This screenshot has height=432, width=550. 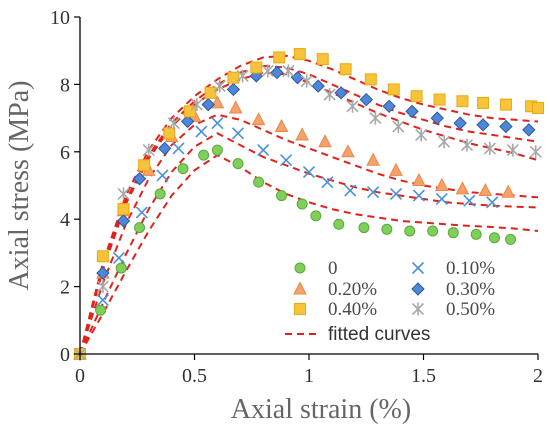 I want to click on legend-label: 0.50%, so click(x=470, y=309).